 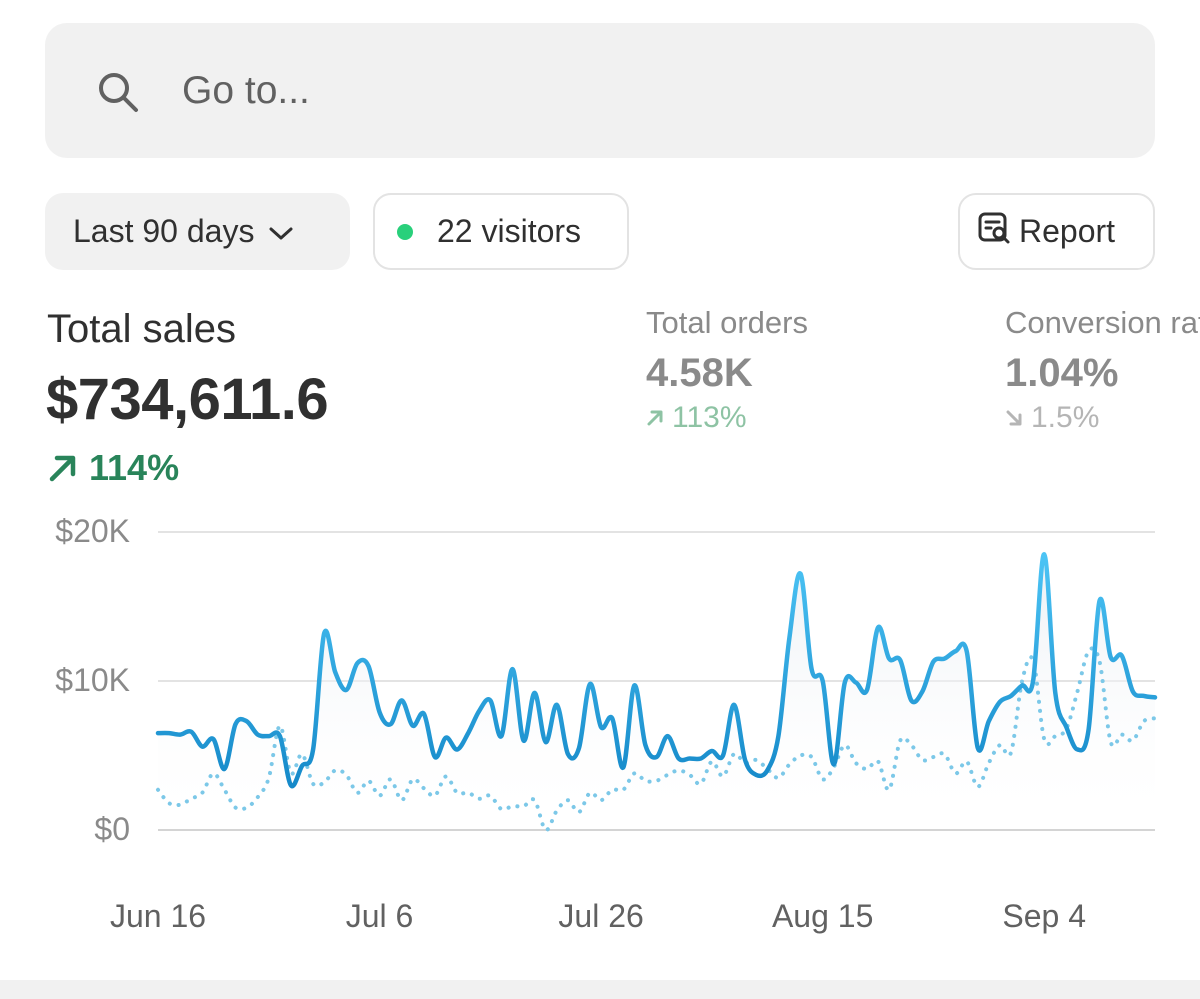 I want to click on search-bar, so click(x=600, y=90).